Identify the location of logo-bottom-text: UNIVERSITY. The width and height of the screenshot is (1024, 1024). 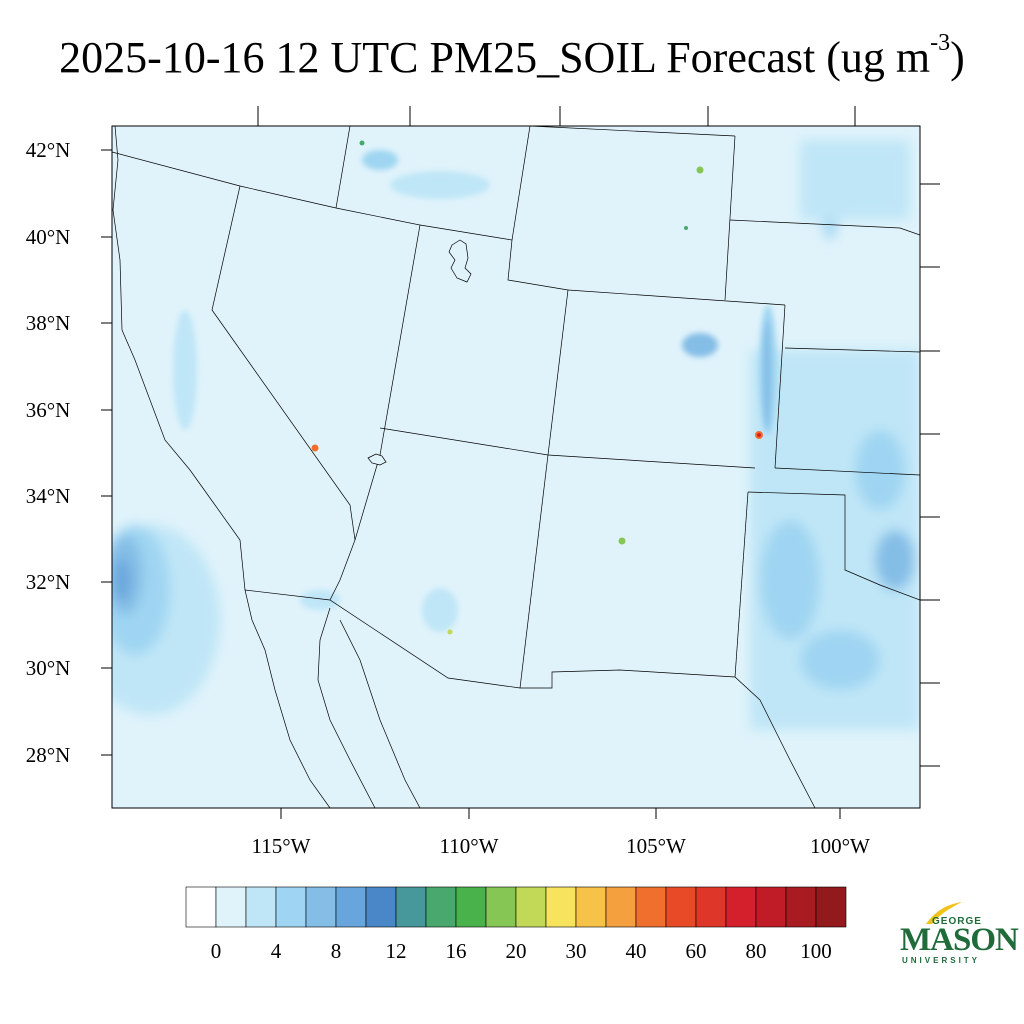
(941, 960).